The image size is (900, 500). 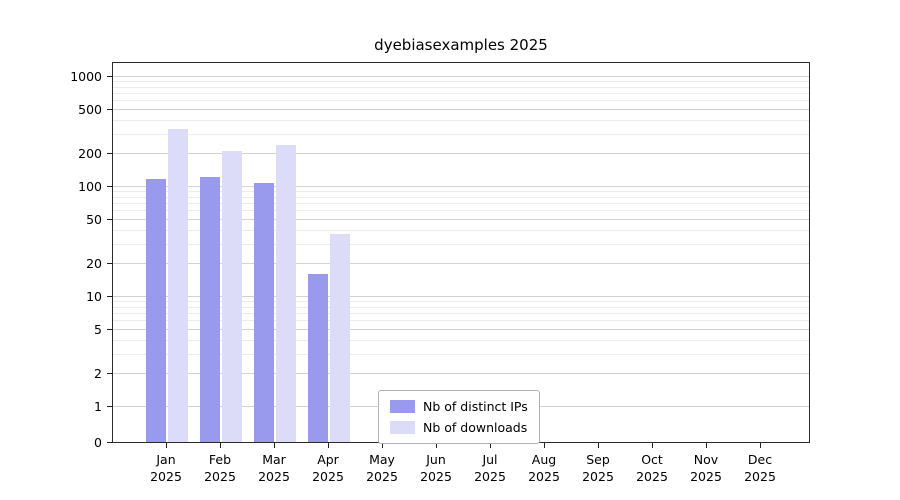 What do you see at coordinates (706, 468) in the screenshot?
I see `x-tick-label: Nov 2025` at bounding box center [706, 468].